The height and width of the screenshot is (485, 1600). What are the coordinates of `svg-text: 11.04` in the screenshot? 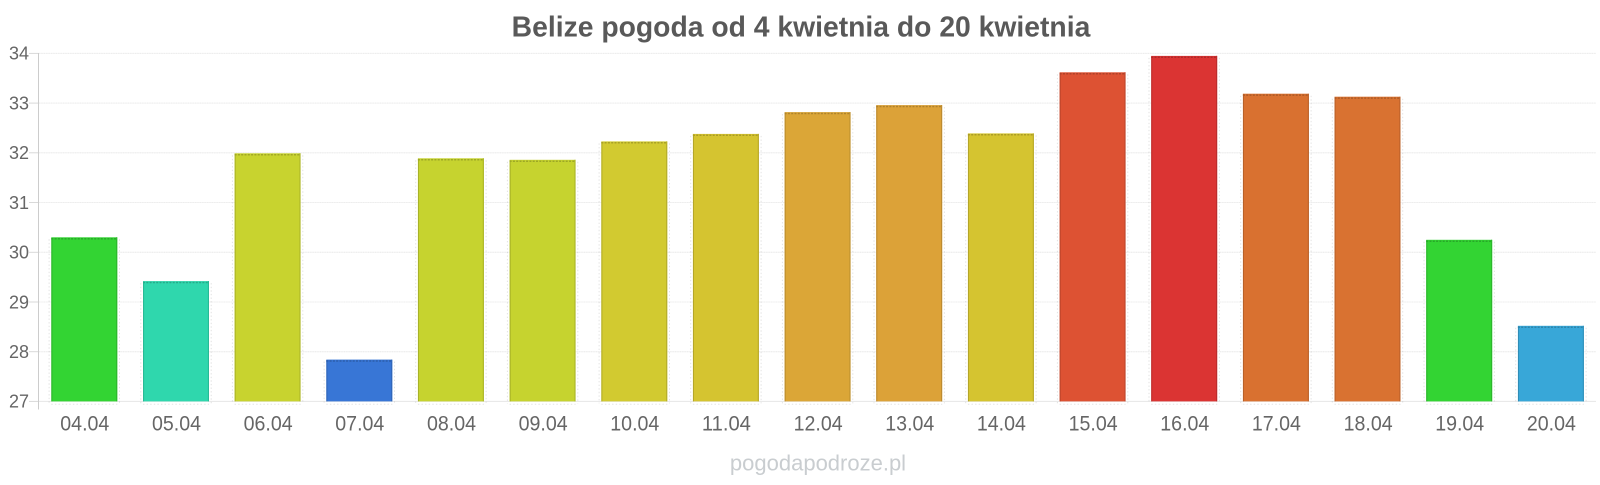 It's located at (726, 424).